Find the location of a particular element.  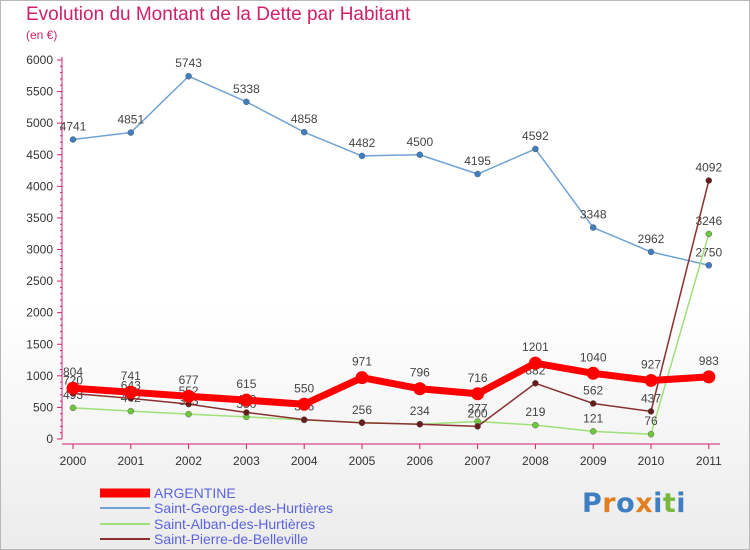

y-tick-label: 5500 is located at coordinates (39, 92).